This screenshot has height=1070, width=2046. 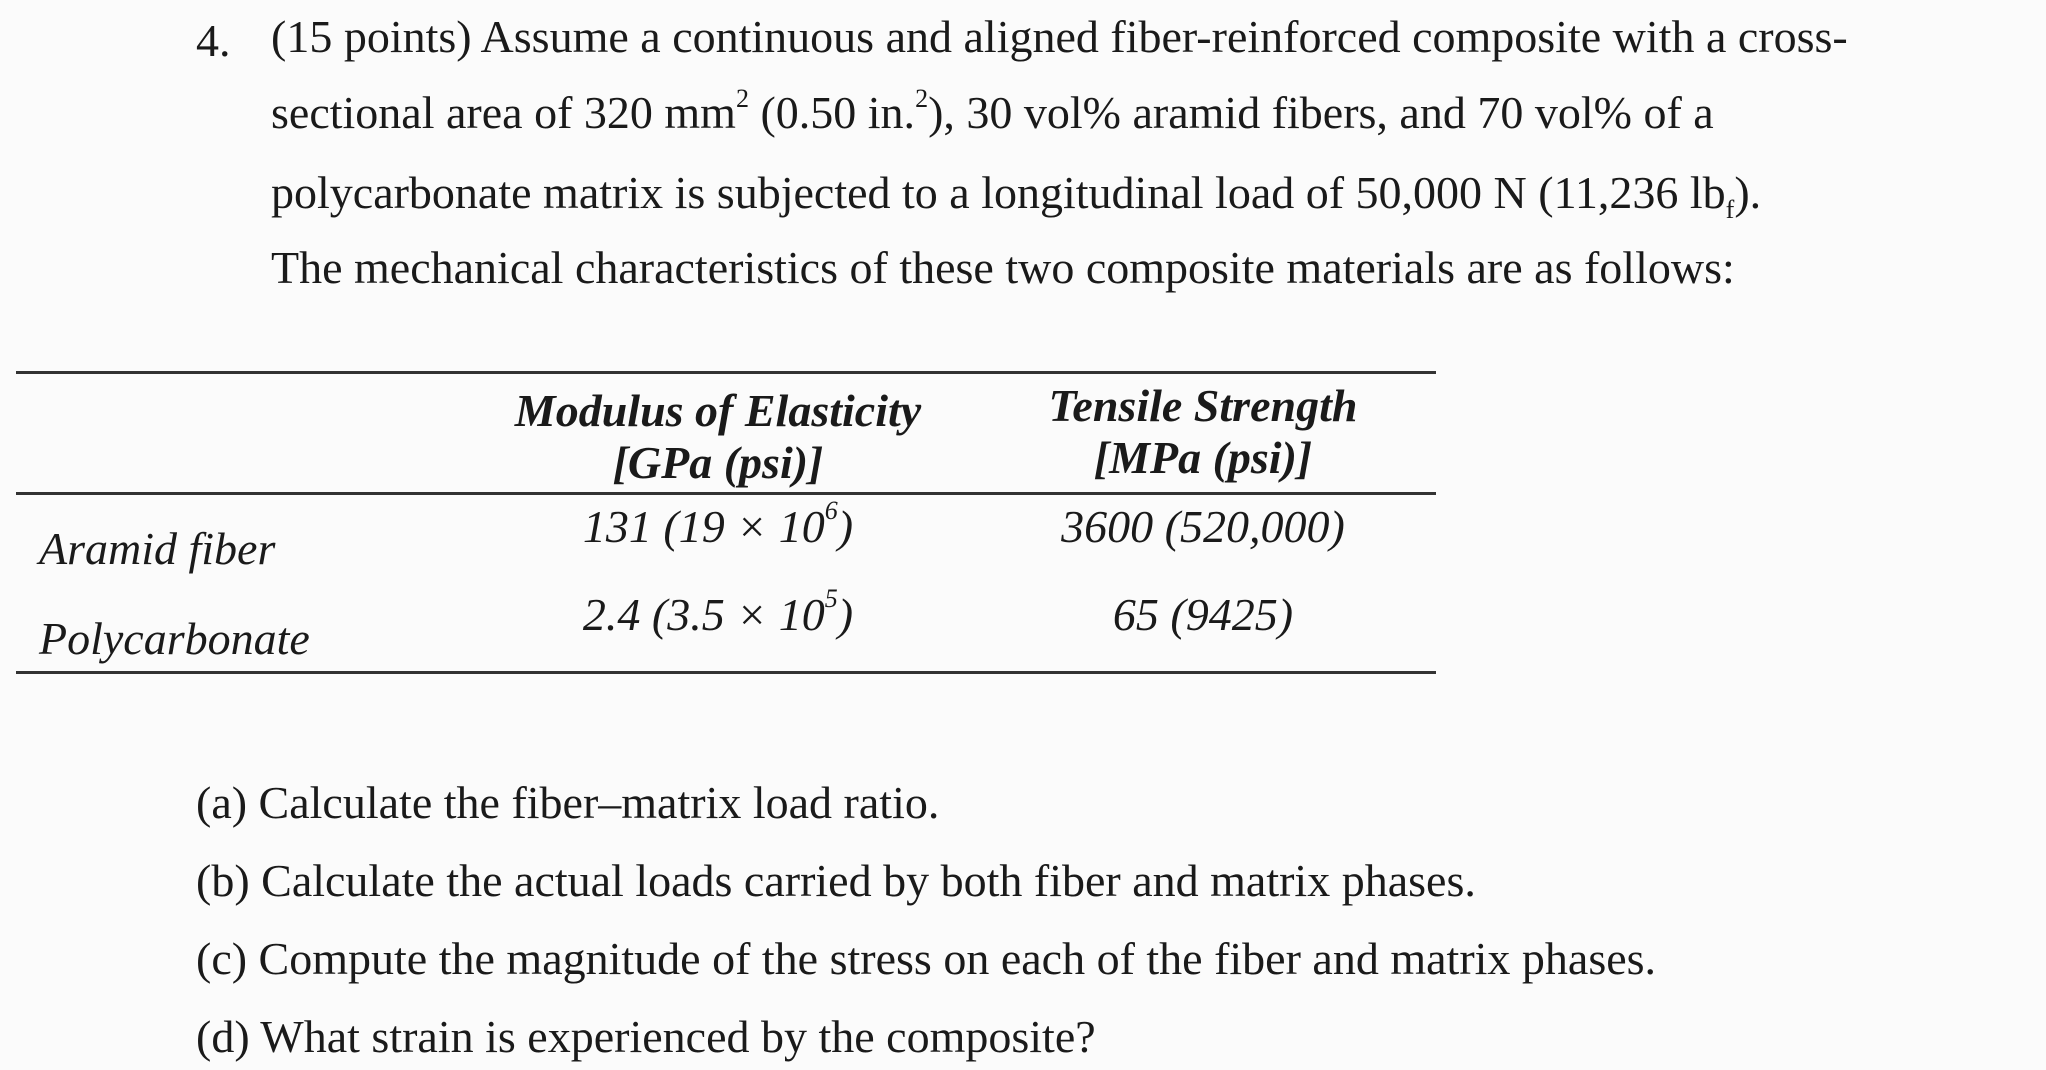 I want to click on exponent: 6, so click(x=831, y=510).